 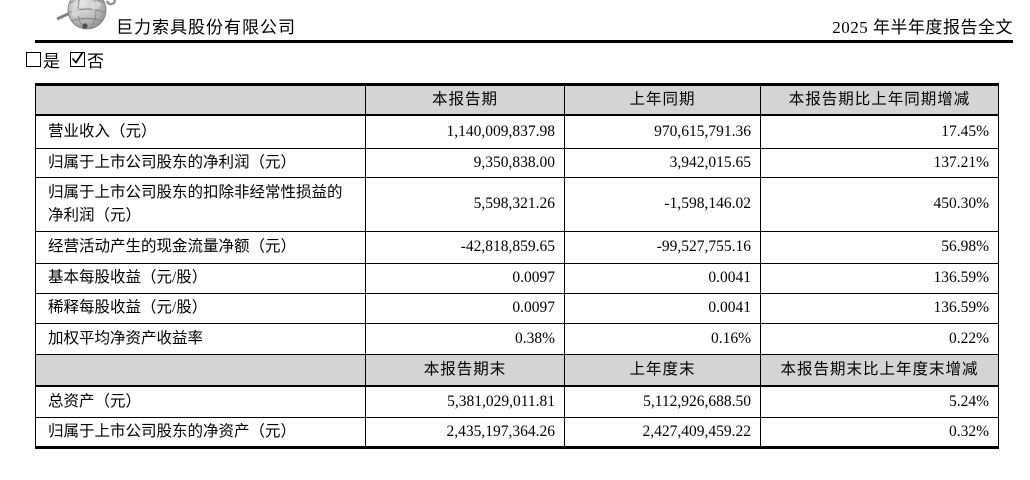 I want to click on row-label: 经营活动产生的现金流量净额（元）, so click(x=200, y=247).